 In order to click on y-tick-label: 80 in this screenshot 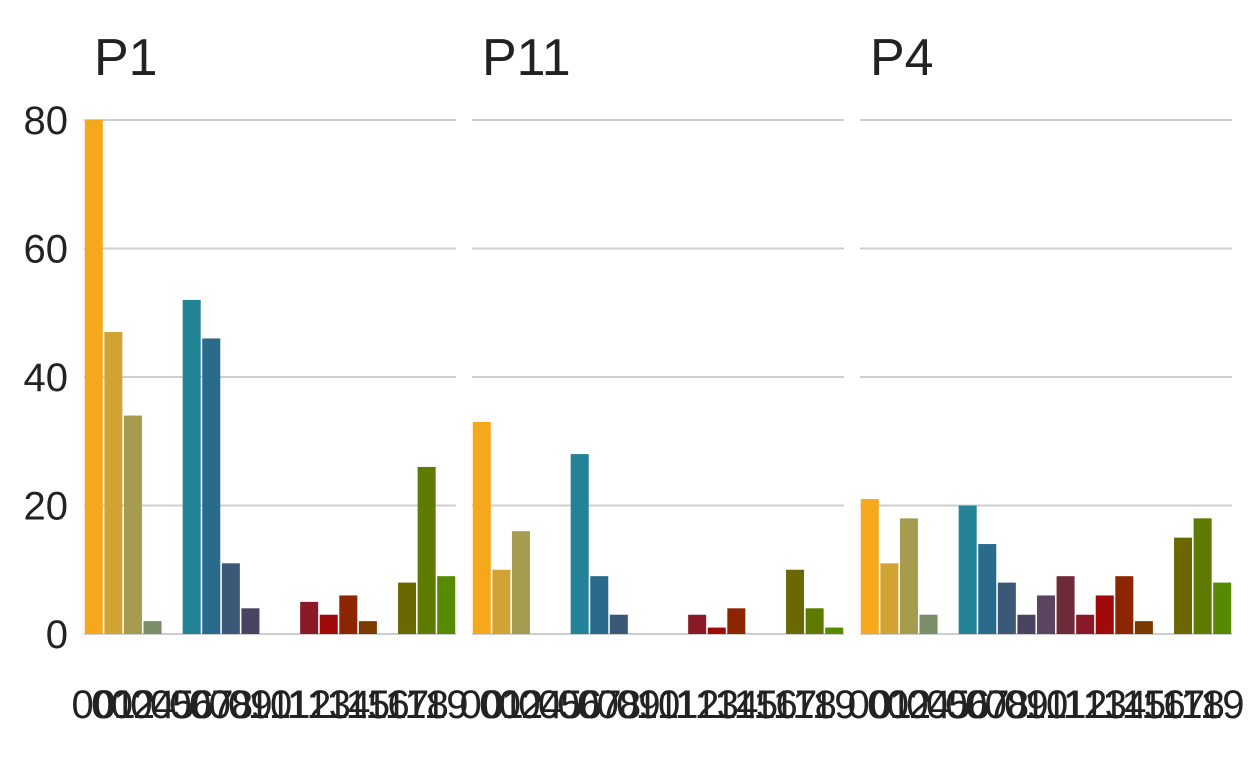, I will do `click(46, 121)`.